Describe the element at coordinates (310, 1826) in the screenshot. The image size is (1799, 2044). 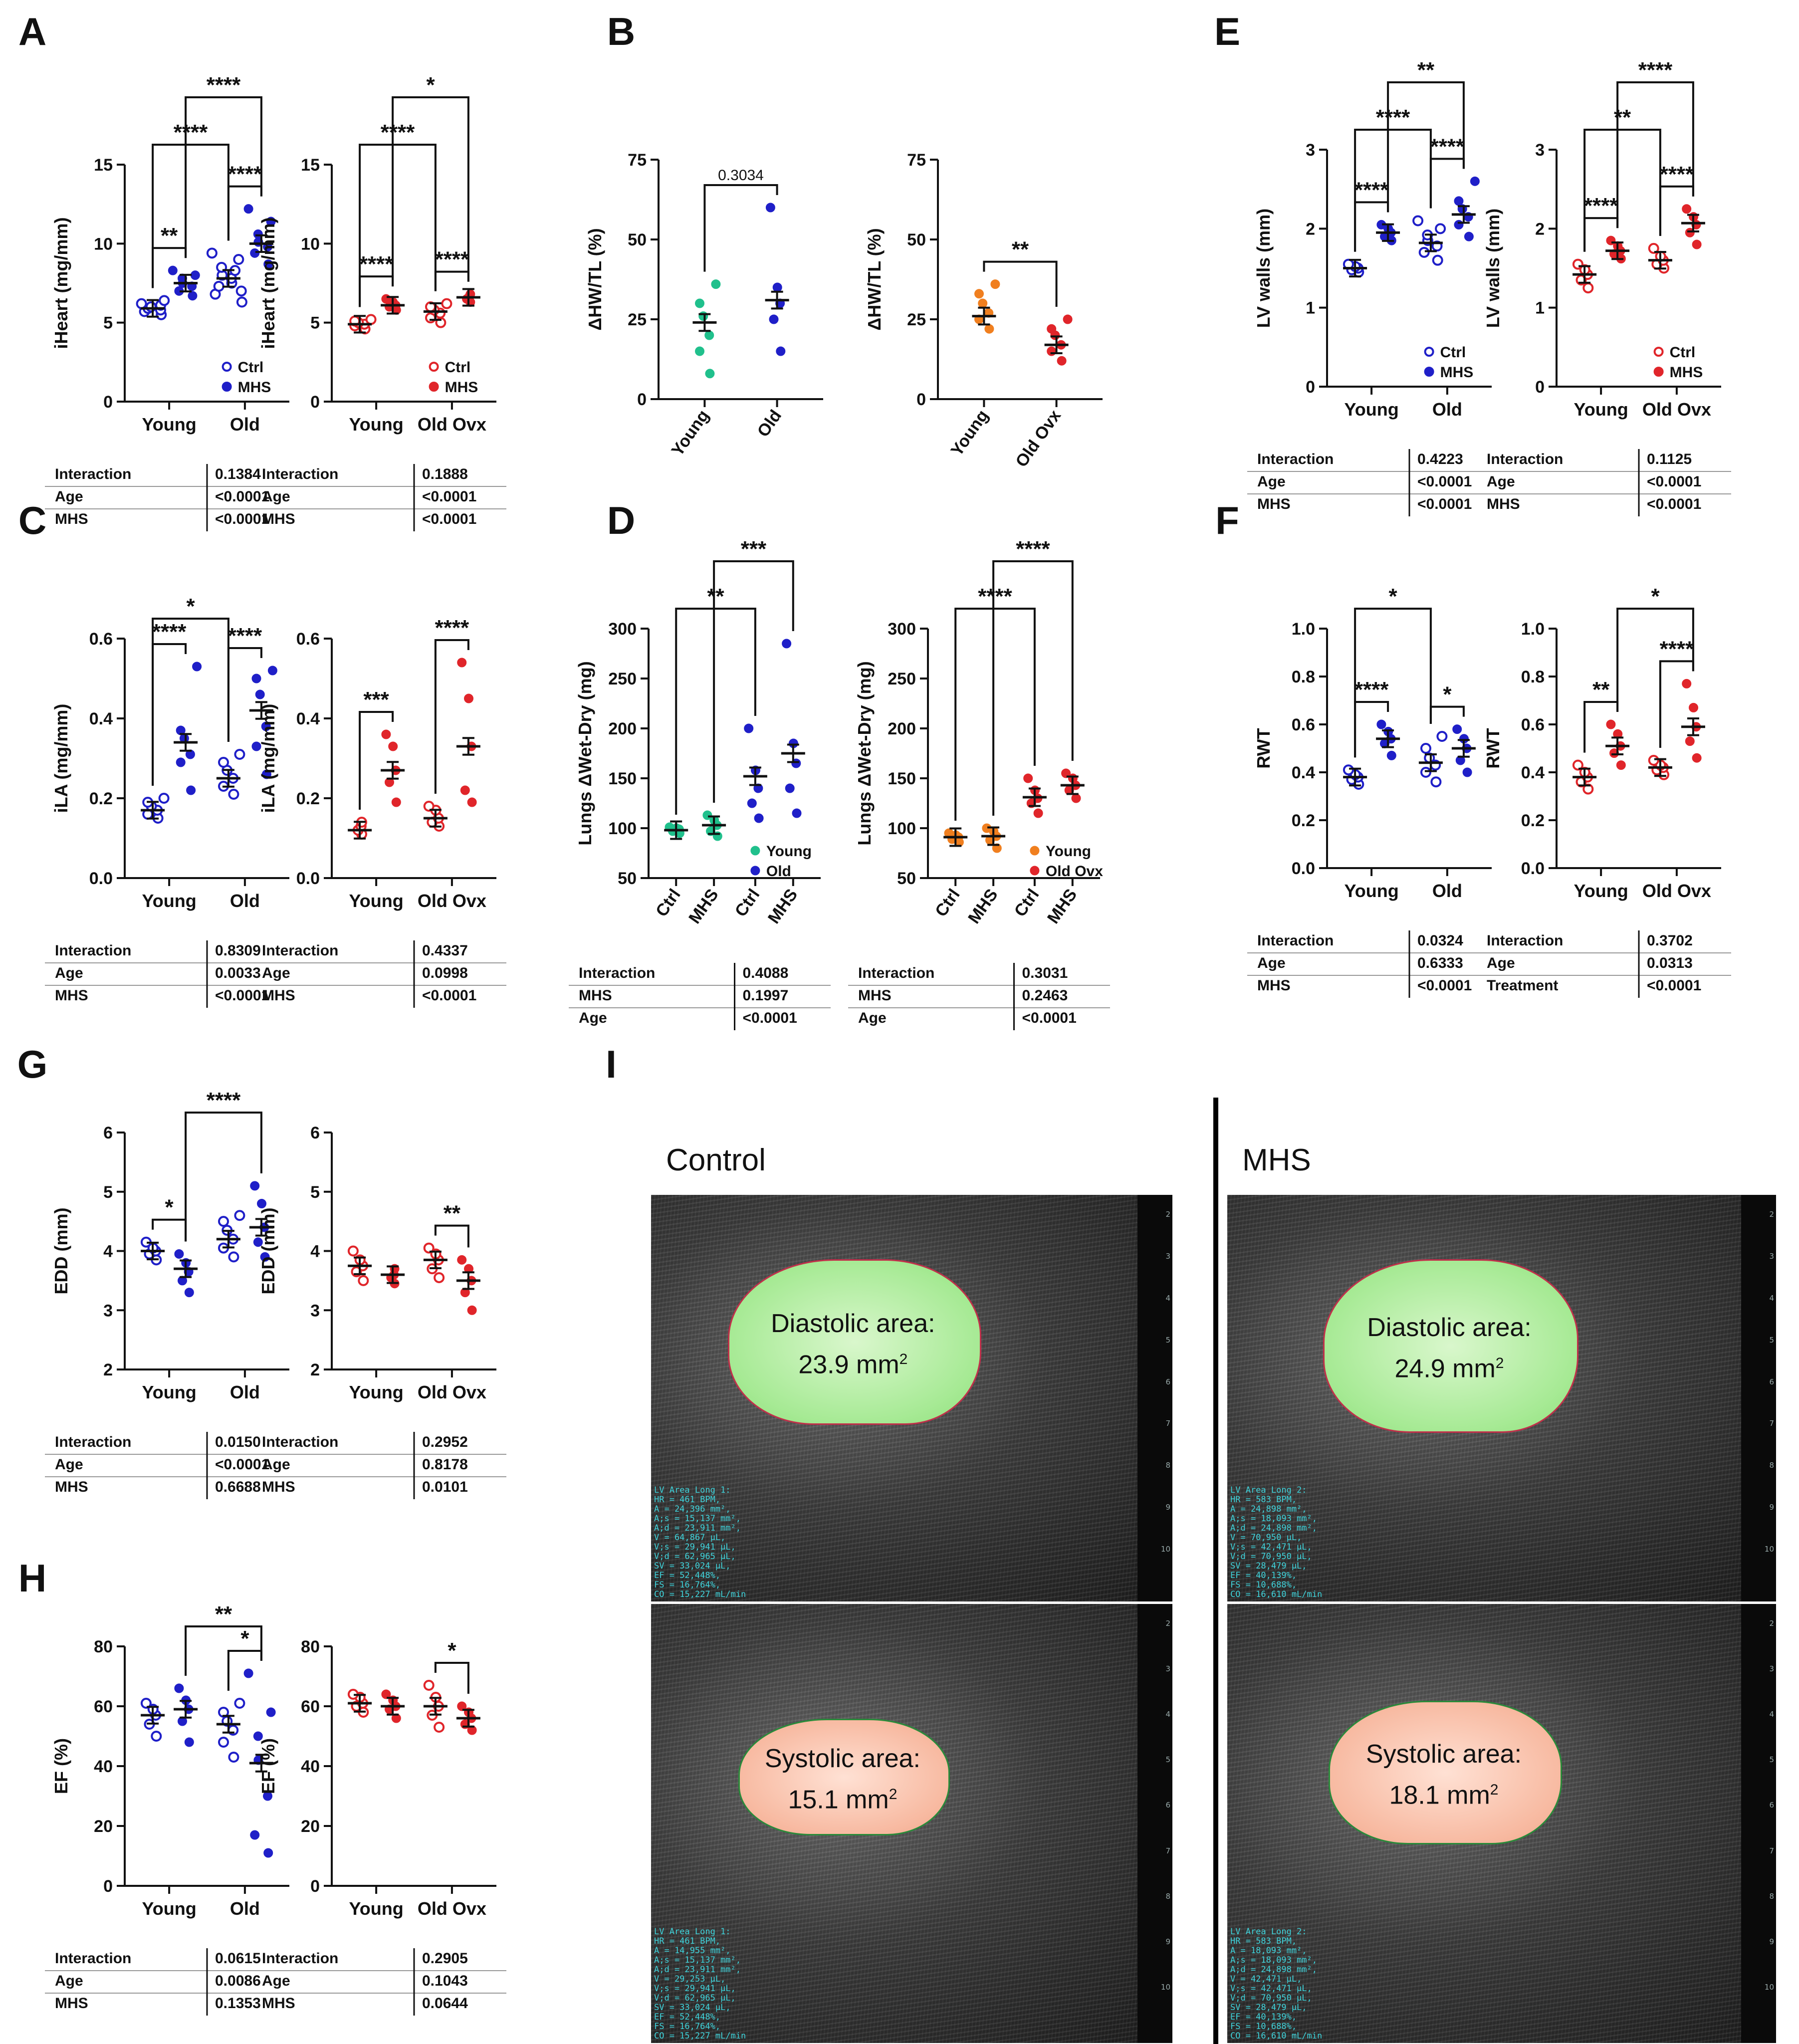
I see `y-tick-label: 20` at that location.